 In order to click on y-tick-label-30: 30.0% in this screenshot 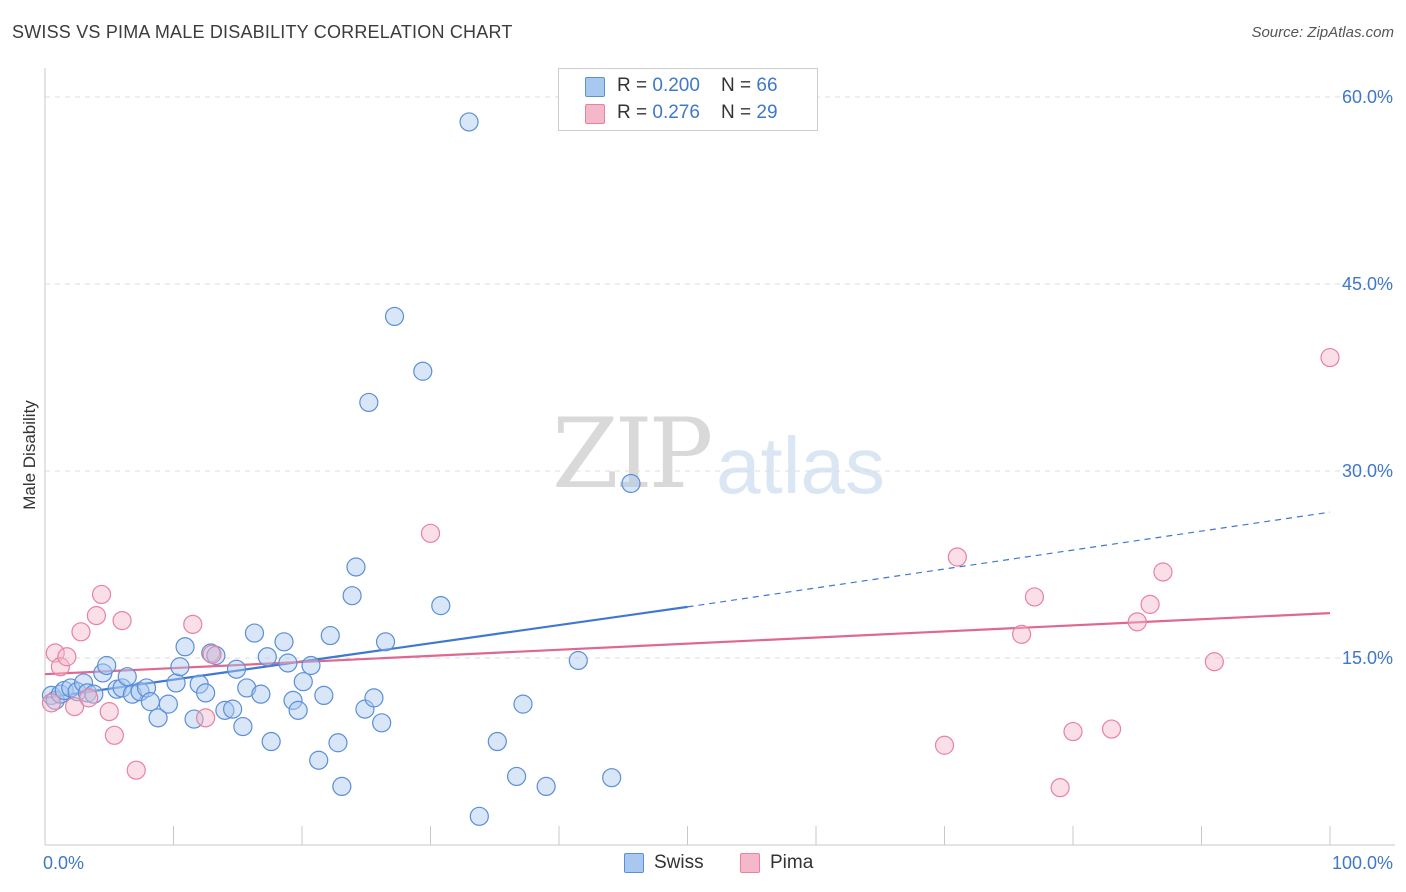, I will do `click(1367, 471)`.